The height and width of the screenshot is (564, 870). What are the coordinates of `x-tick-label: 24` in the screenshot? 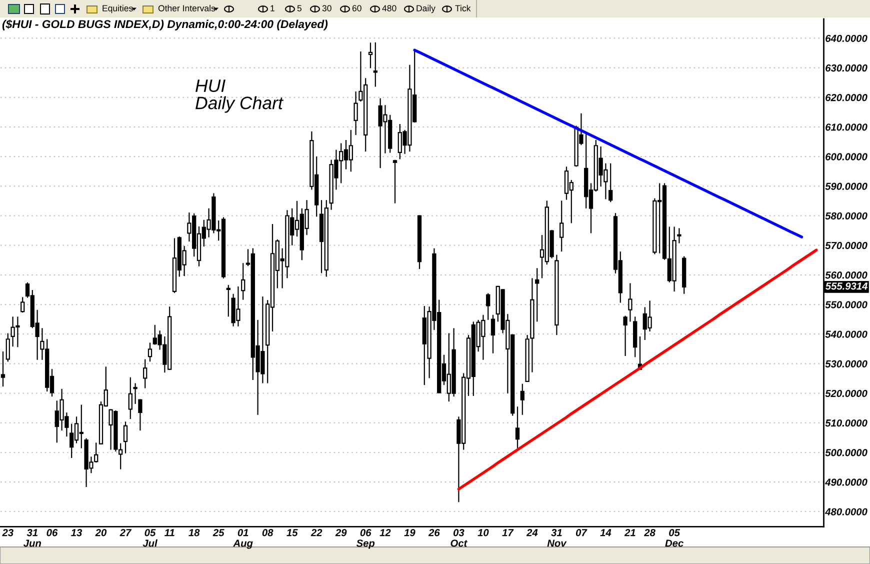 It's located at (532, 532).